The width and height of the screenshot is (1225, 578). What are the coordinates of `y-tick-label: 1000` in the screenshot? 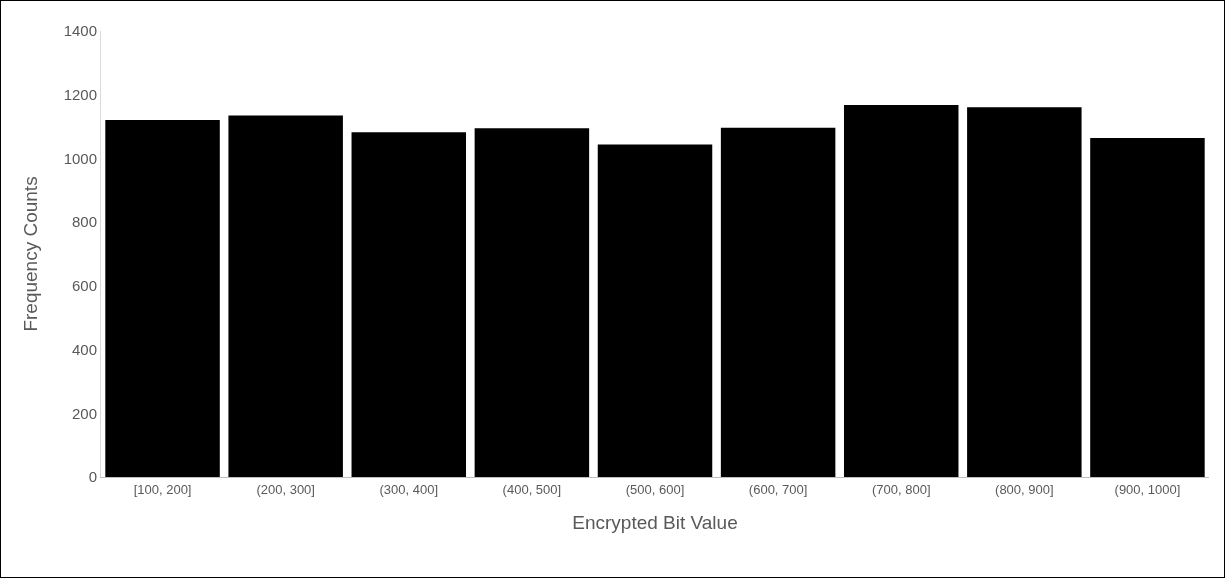 It's located at (80, 158).